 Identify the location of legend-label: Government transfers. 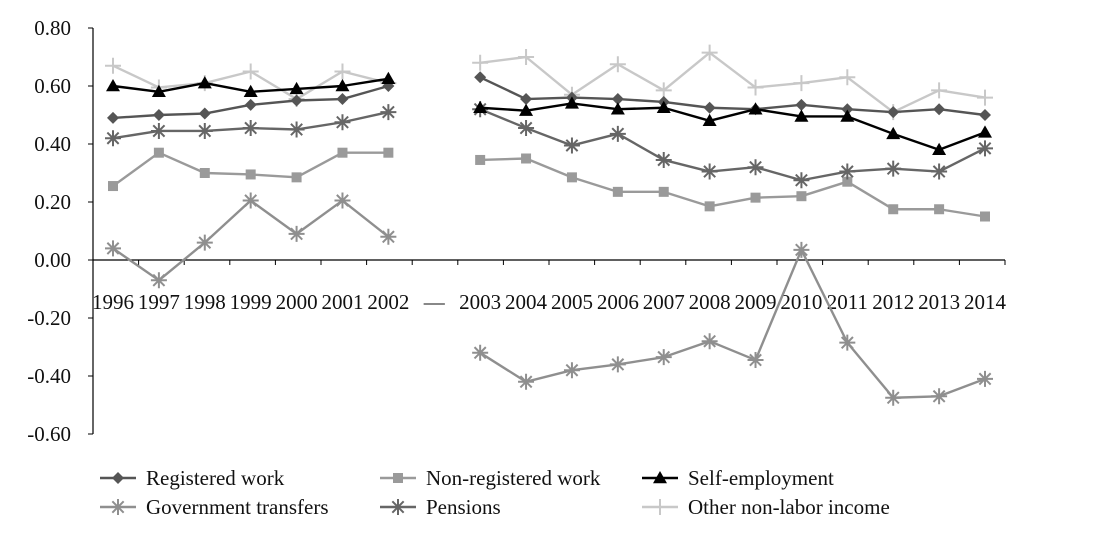
(237, 507).